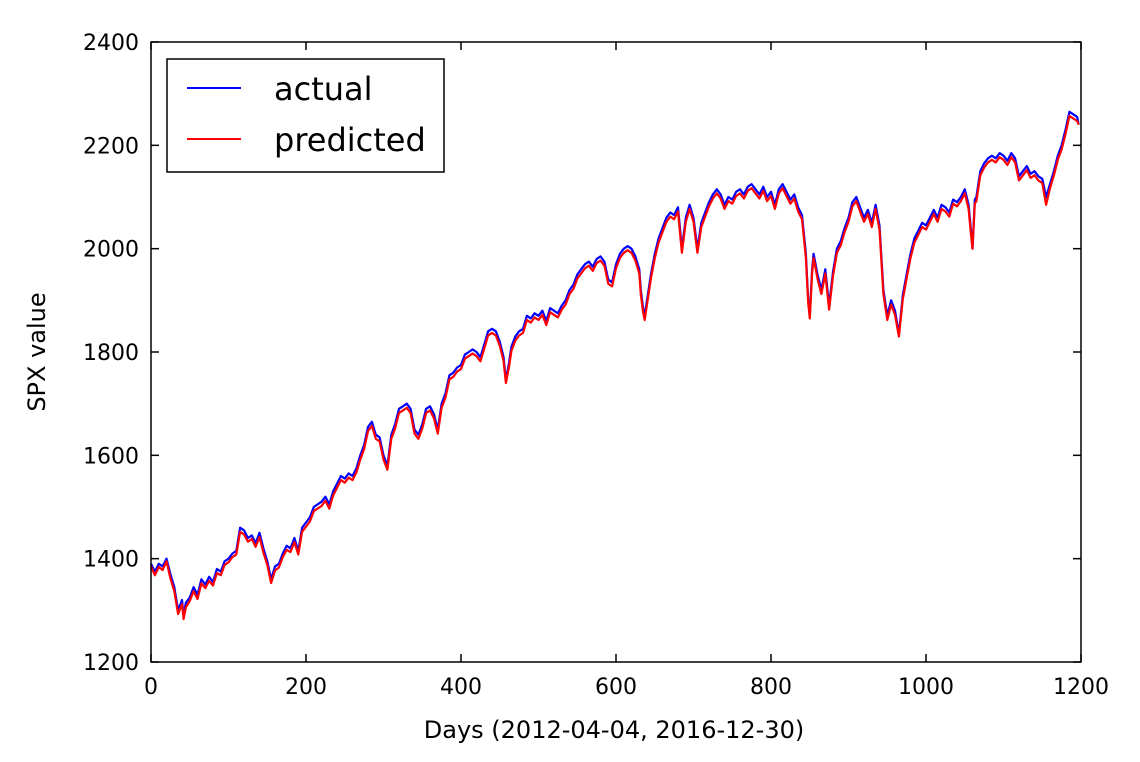  Describe the element at coordinates (111, 663) in the screenshot. I see `y-tick-label: 1200` at that location.